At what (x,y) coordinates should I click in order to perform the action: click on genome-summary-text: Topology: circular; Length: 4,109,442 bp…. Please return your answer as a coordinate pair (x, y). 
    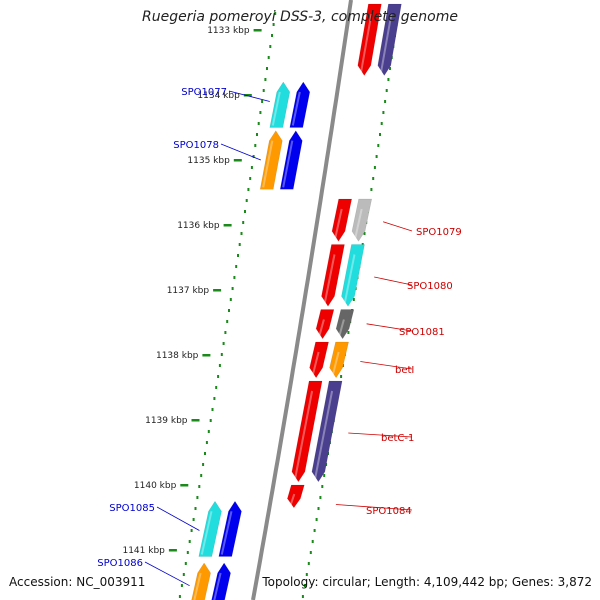
    Looking at the image, I should click on (427, 582).